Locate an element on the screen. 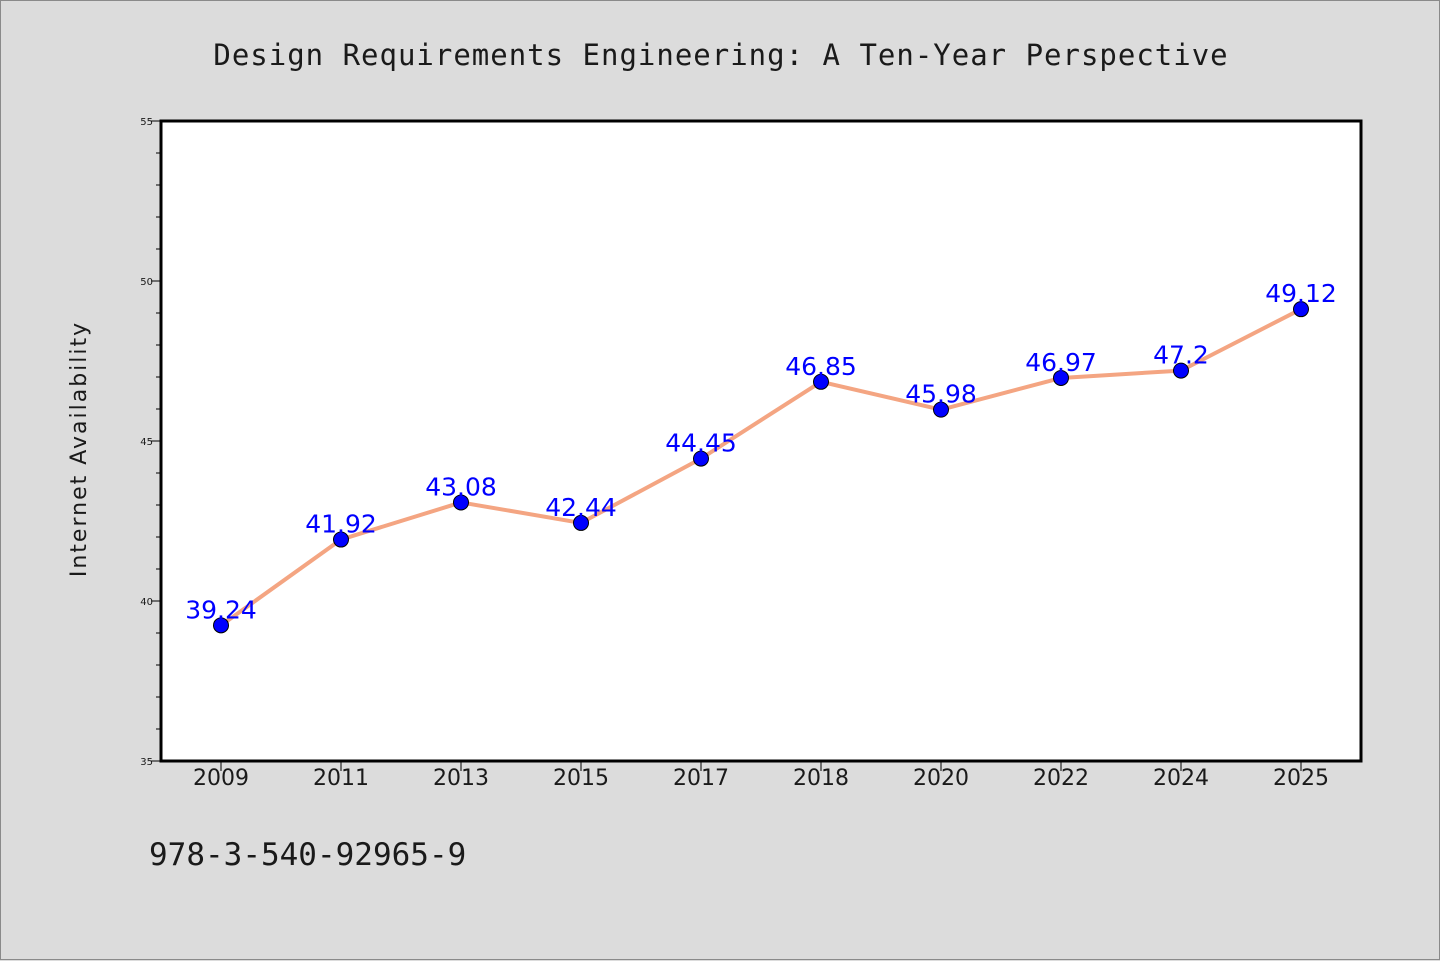  x-axis: 2009 2011 2013 2015 2017 2018 2020 2022 2024 2025 is located at coordinates (761, 776).